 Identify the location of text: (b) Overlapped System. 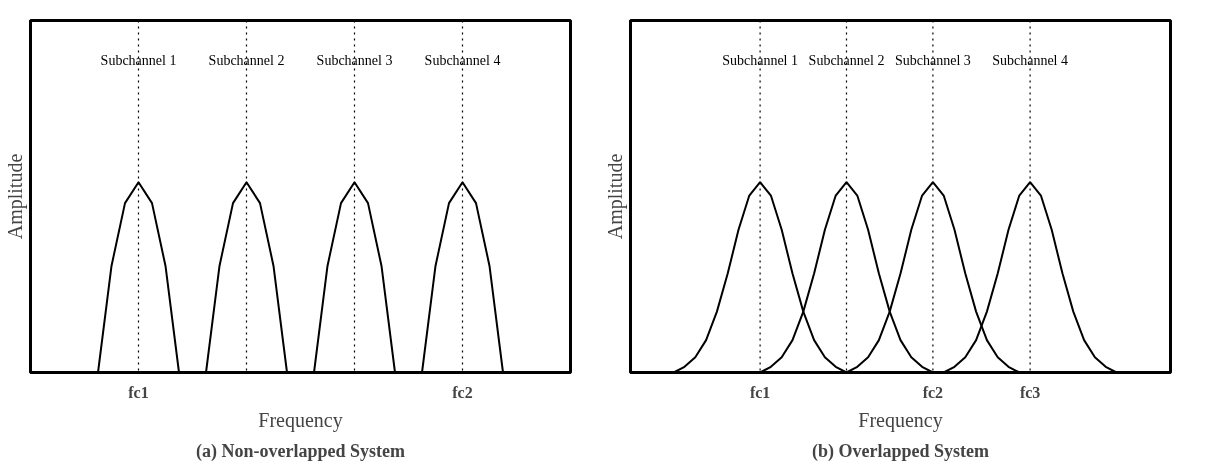
(900, 451).